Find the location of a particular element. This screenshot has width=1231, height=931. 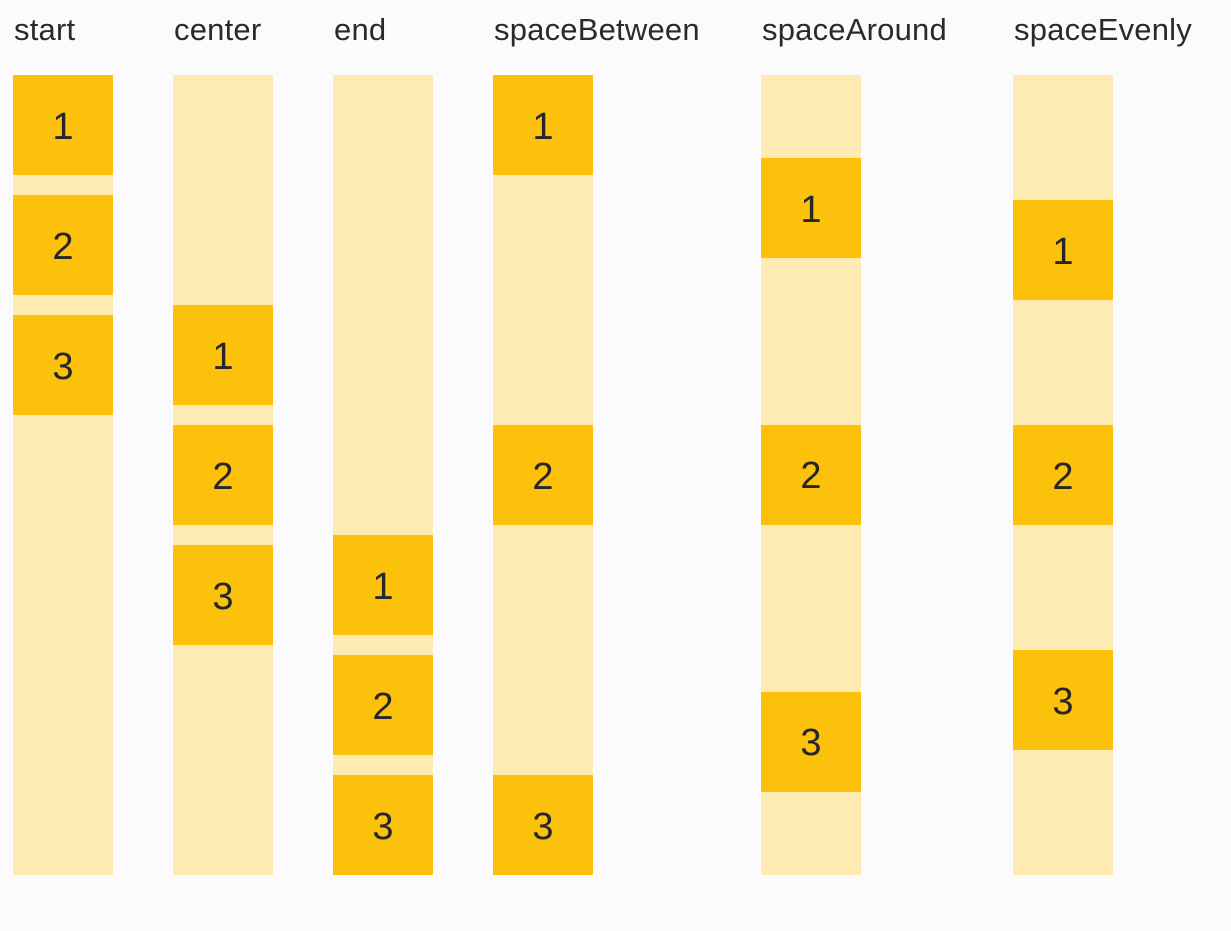

alignment-label: start is located at coordinates (45, 29).